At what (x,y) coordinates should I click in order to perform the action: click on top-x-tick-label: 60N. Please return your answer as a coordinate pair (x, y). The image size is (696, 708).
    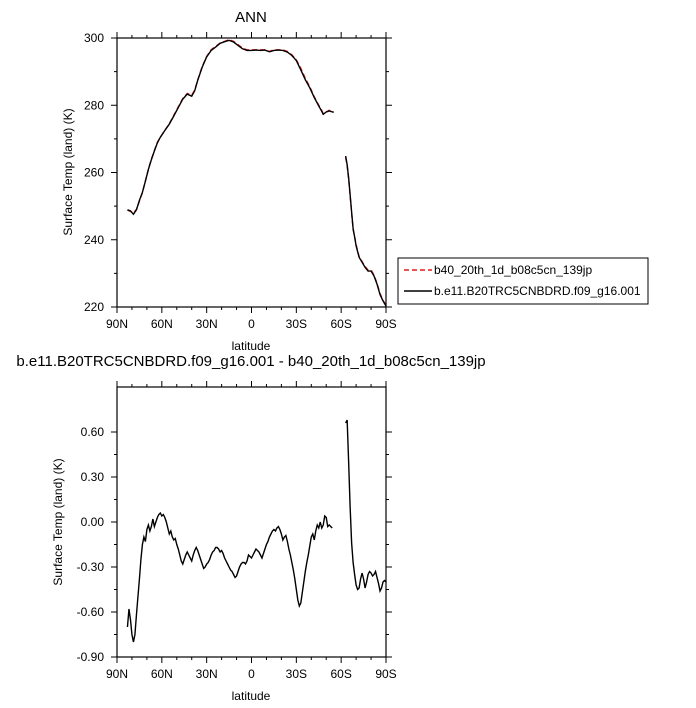
    Looking at the image, I should click on (162, 324).